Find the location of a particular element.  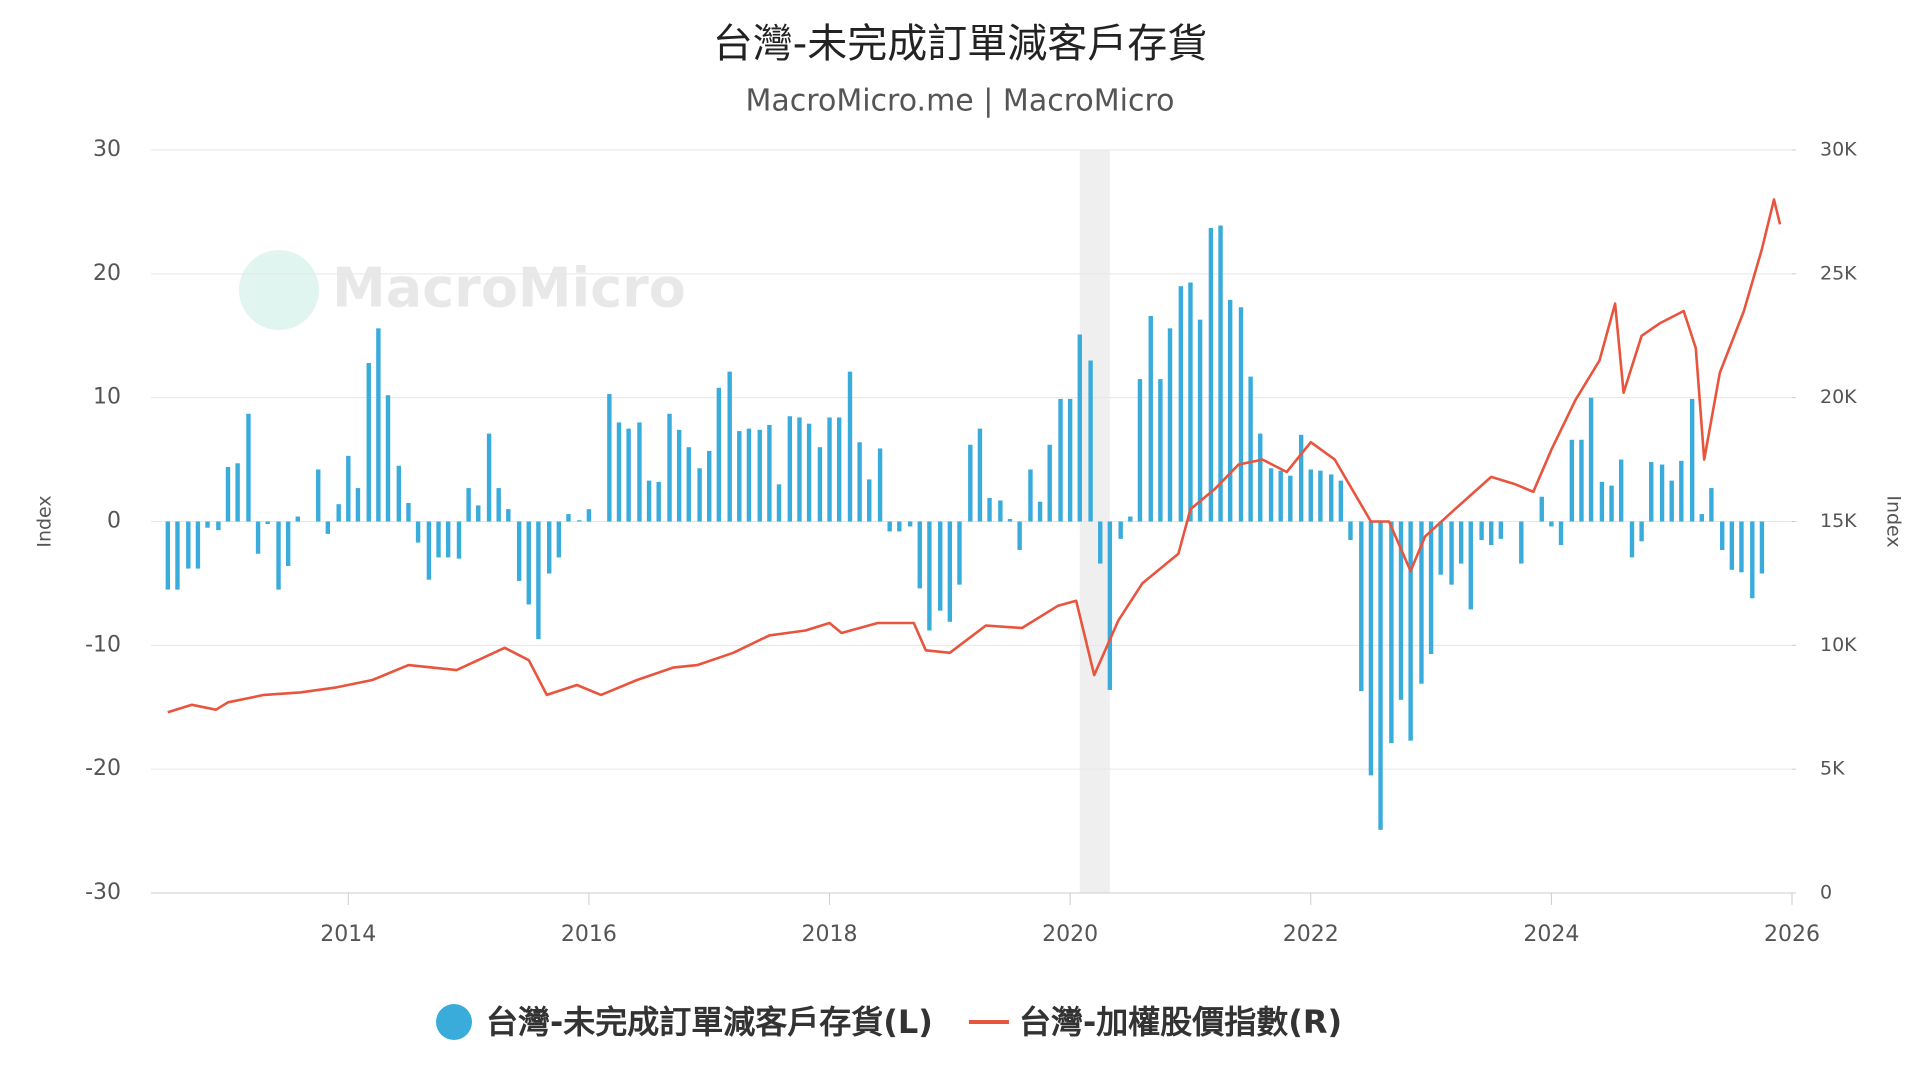

y2-tick-label: 15K is located at coordinates (1838, 521).